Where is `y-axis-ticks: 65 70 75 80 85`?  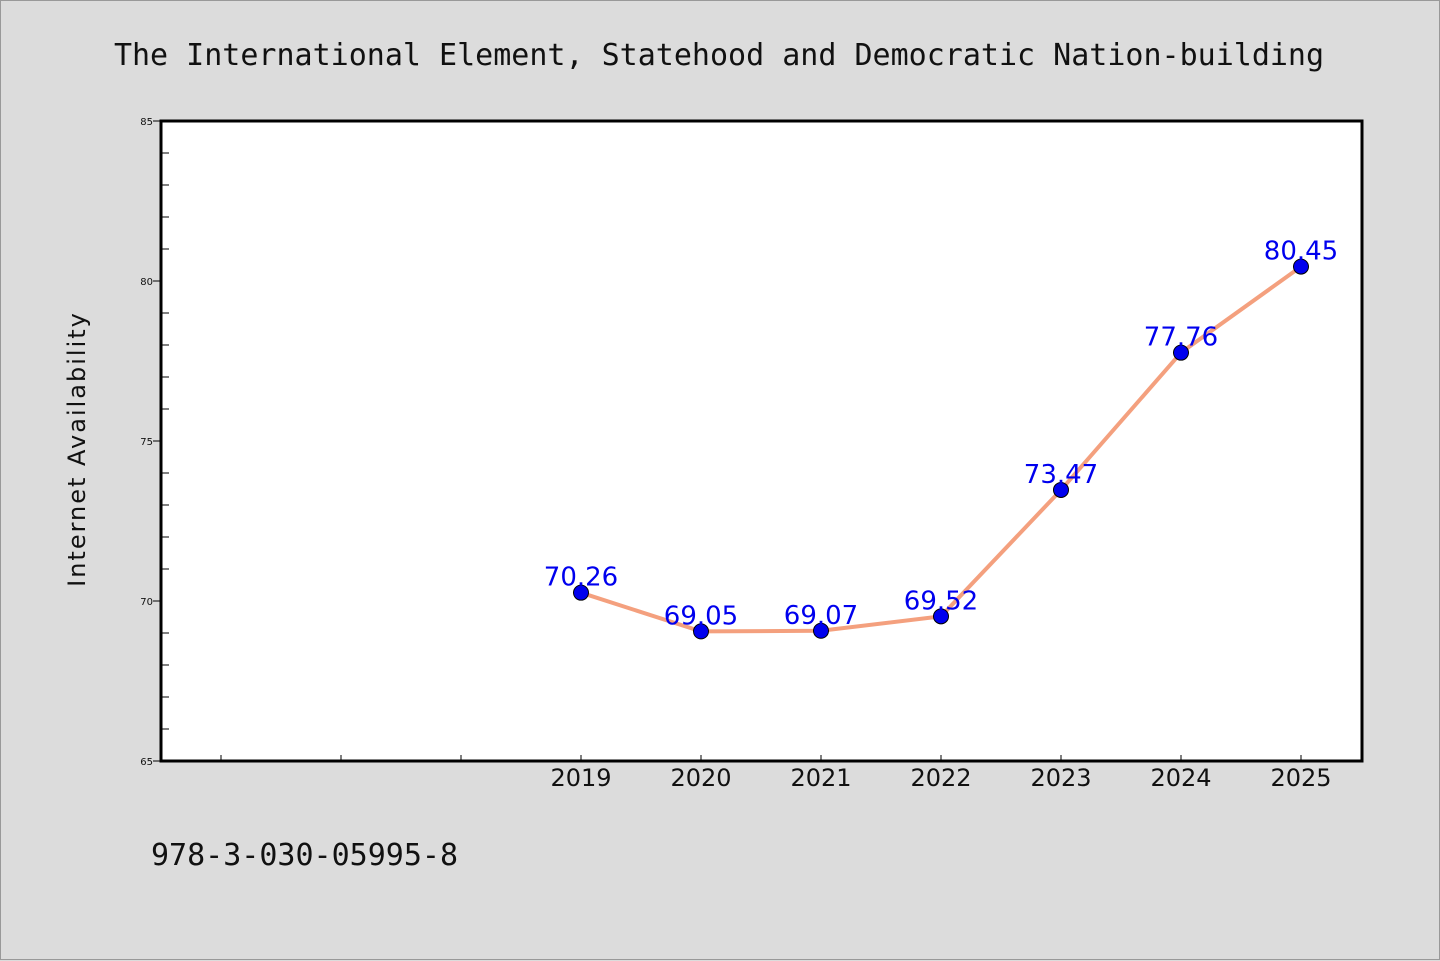
y-axis-ticks: 65 70 75 80 85 is located at coordinates (154, 442).